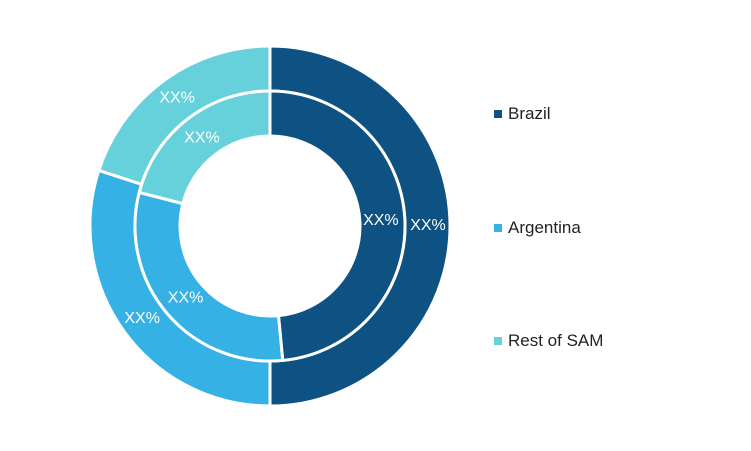 The width and height of the screenshot is (751, 451). I want to click on legend-item-argentina: Argentina, so click(537, 228).